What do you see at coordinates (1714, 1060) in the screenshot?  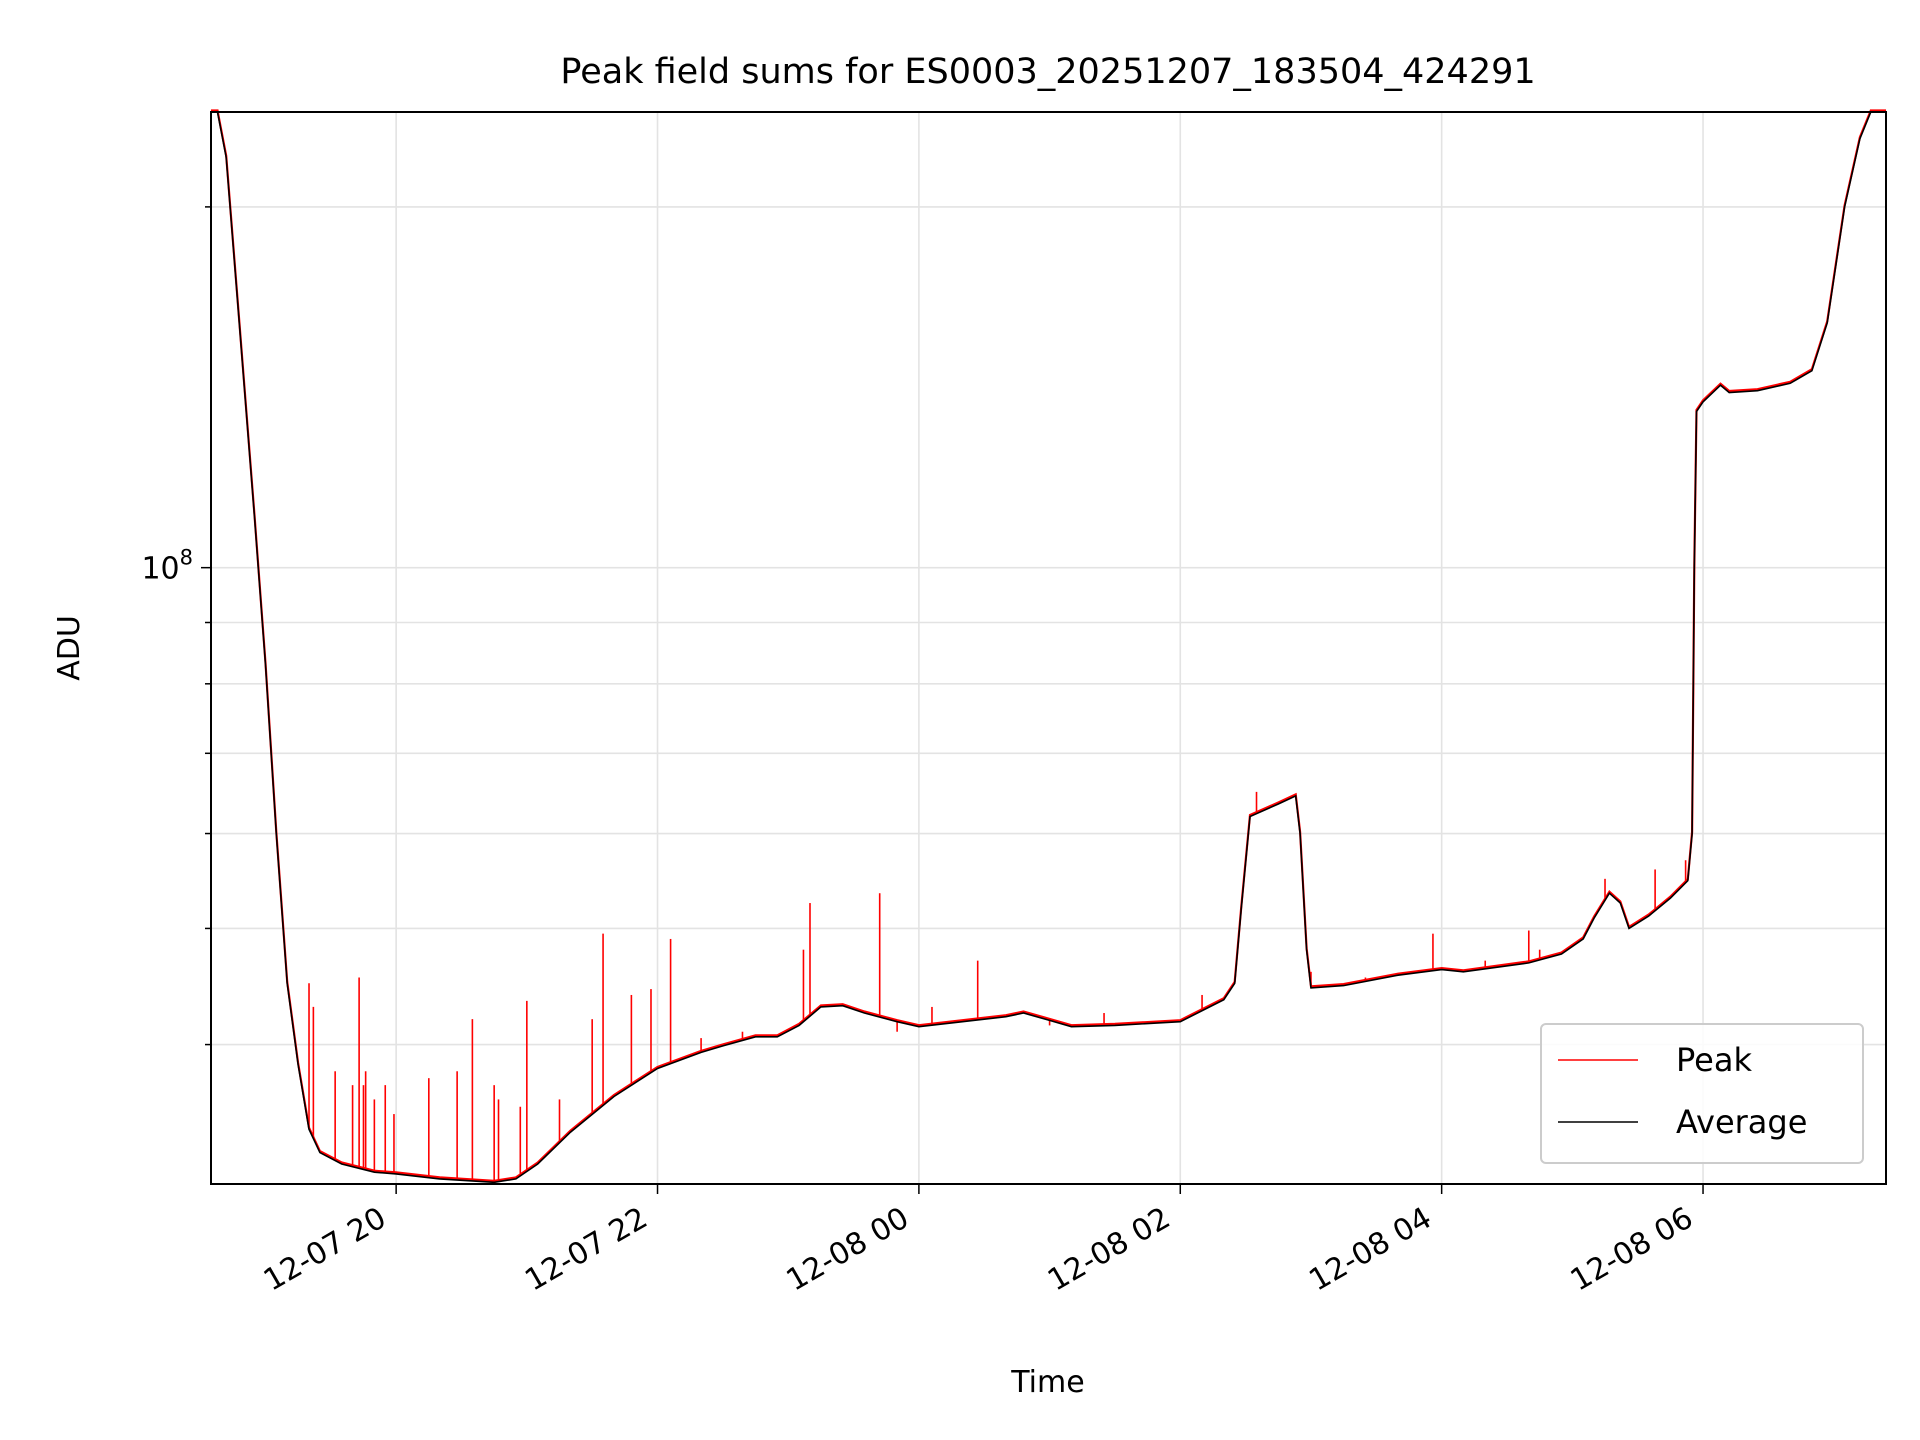 I see `legend-label-peak: Peak` at bounding box center [1714, 1060].